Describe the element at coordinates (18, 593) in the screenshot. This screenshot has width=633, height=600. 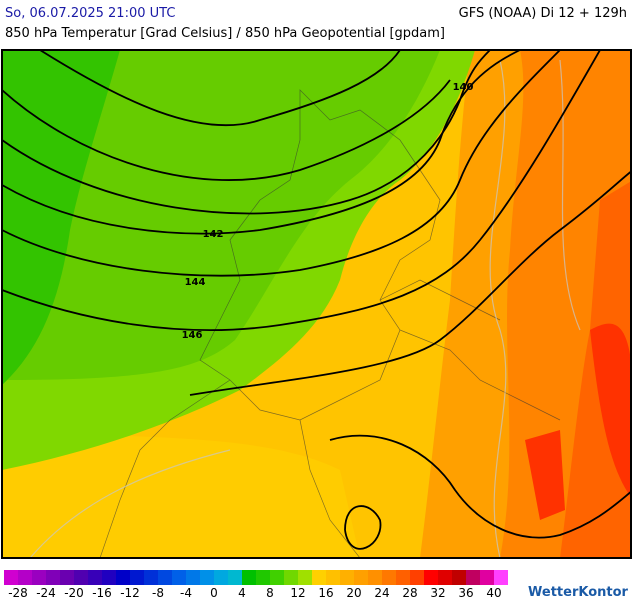
I see `colorbar-tick-label: -28` at that location.